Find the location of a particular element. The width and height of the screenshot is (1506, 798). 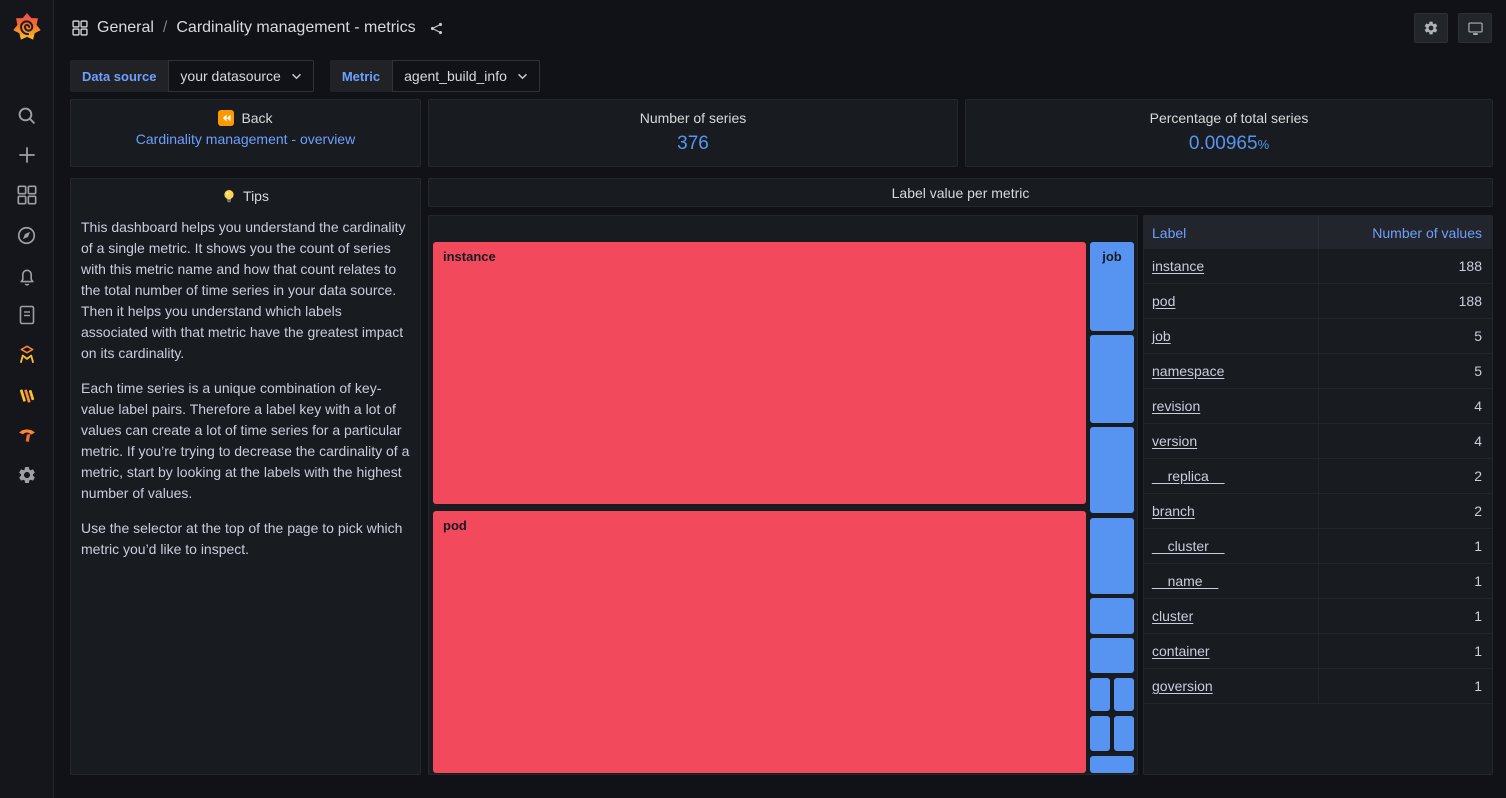

label-cell: revision is located at coordinates (1231, 406).